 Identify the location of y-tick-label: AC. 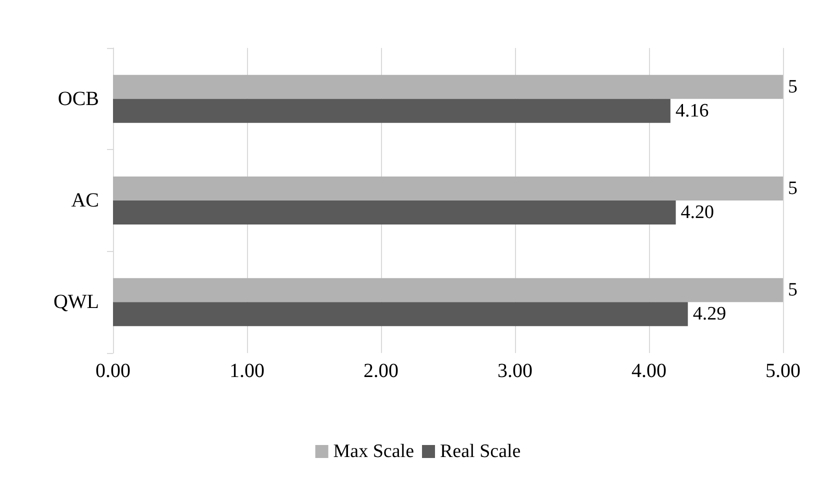
(85, 201).